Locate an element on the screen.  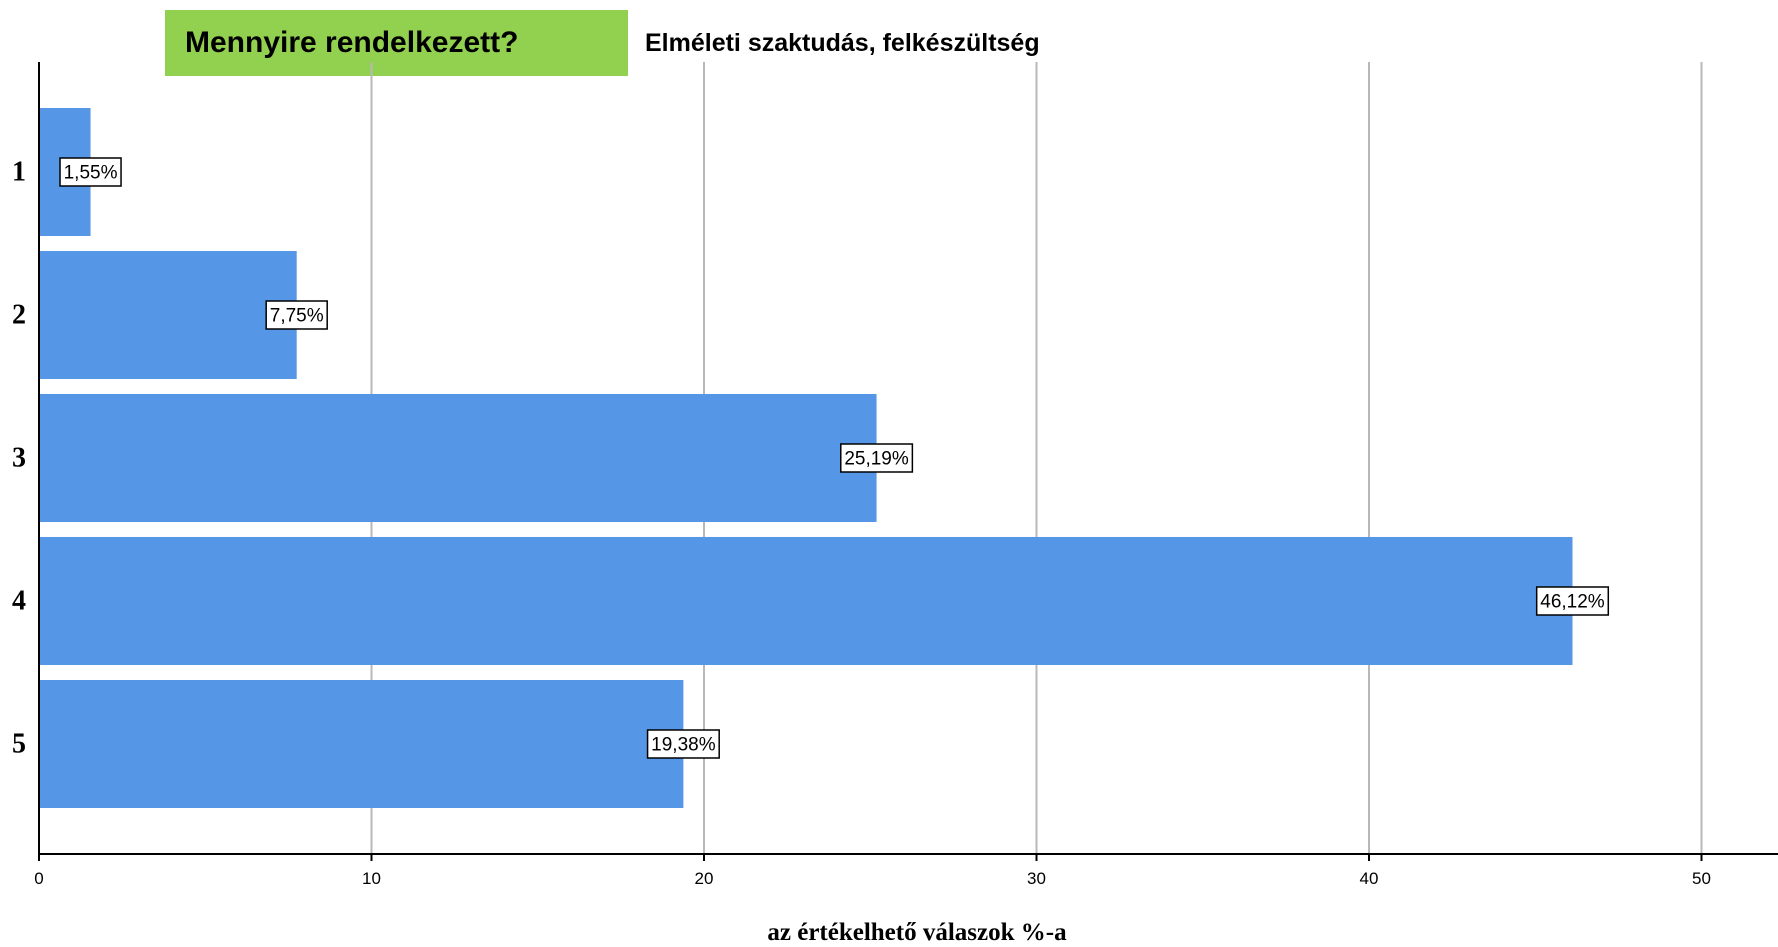
y-tick-label: 5 is located at coordinates (19, 744).